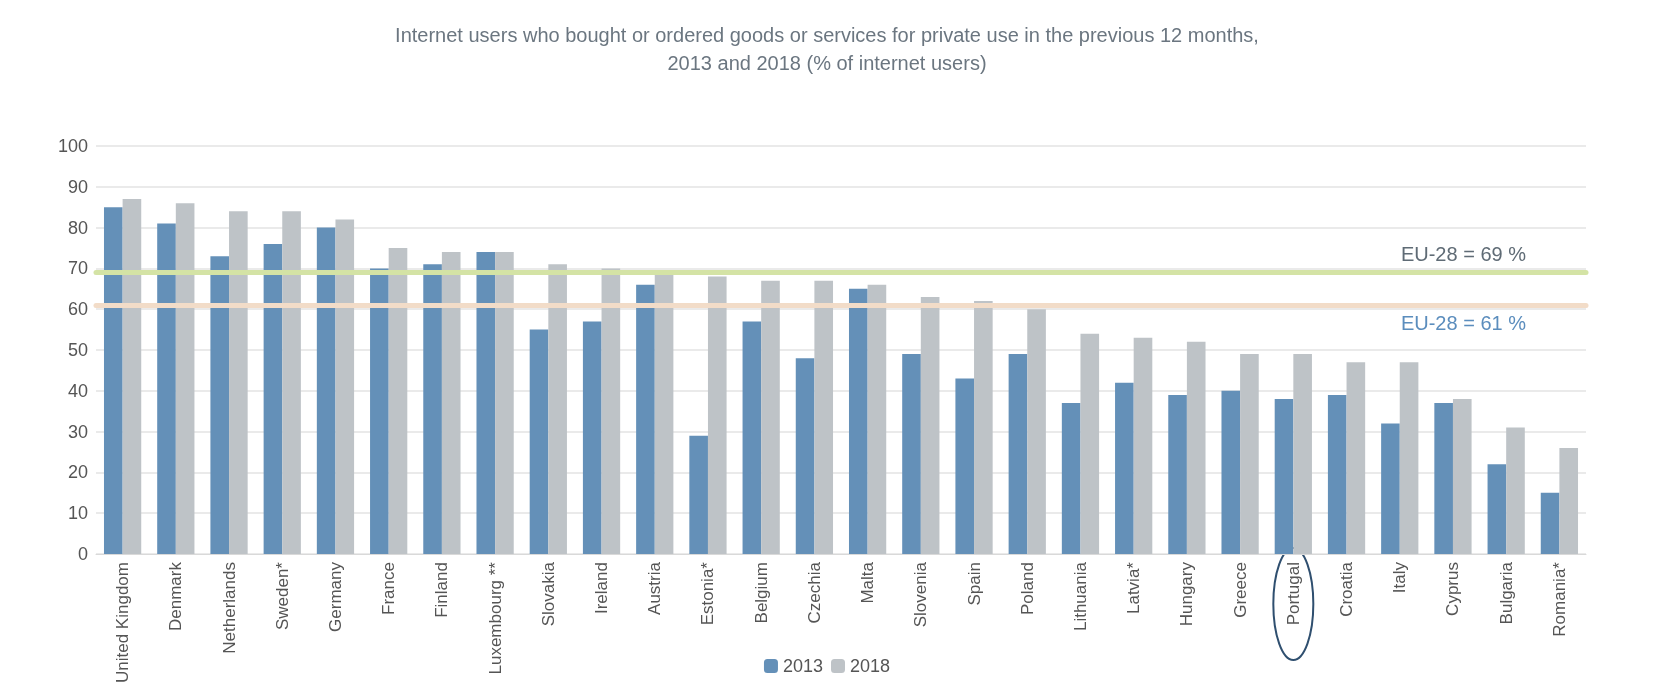  I want to click on y-tick-label: 30, so click(77, 431).